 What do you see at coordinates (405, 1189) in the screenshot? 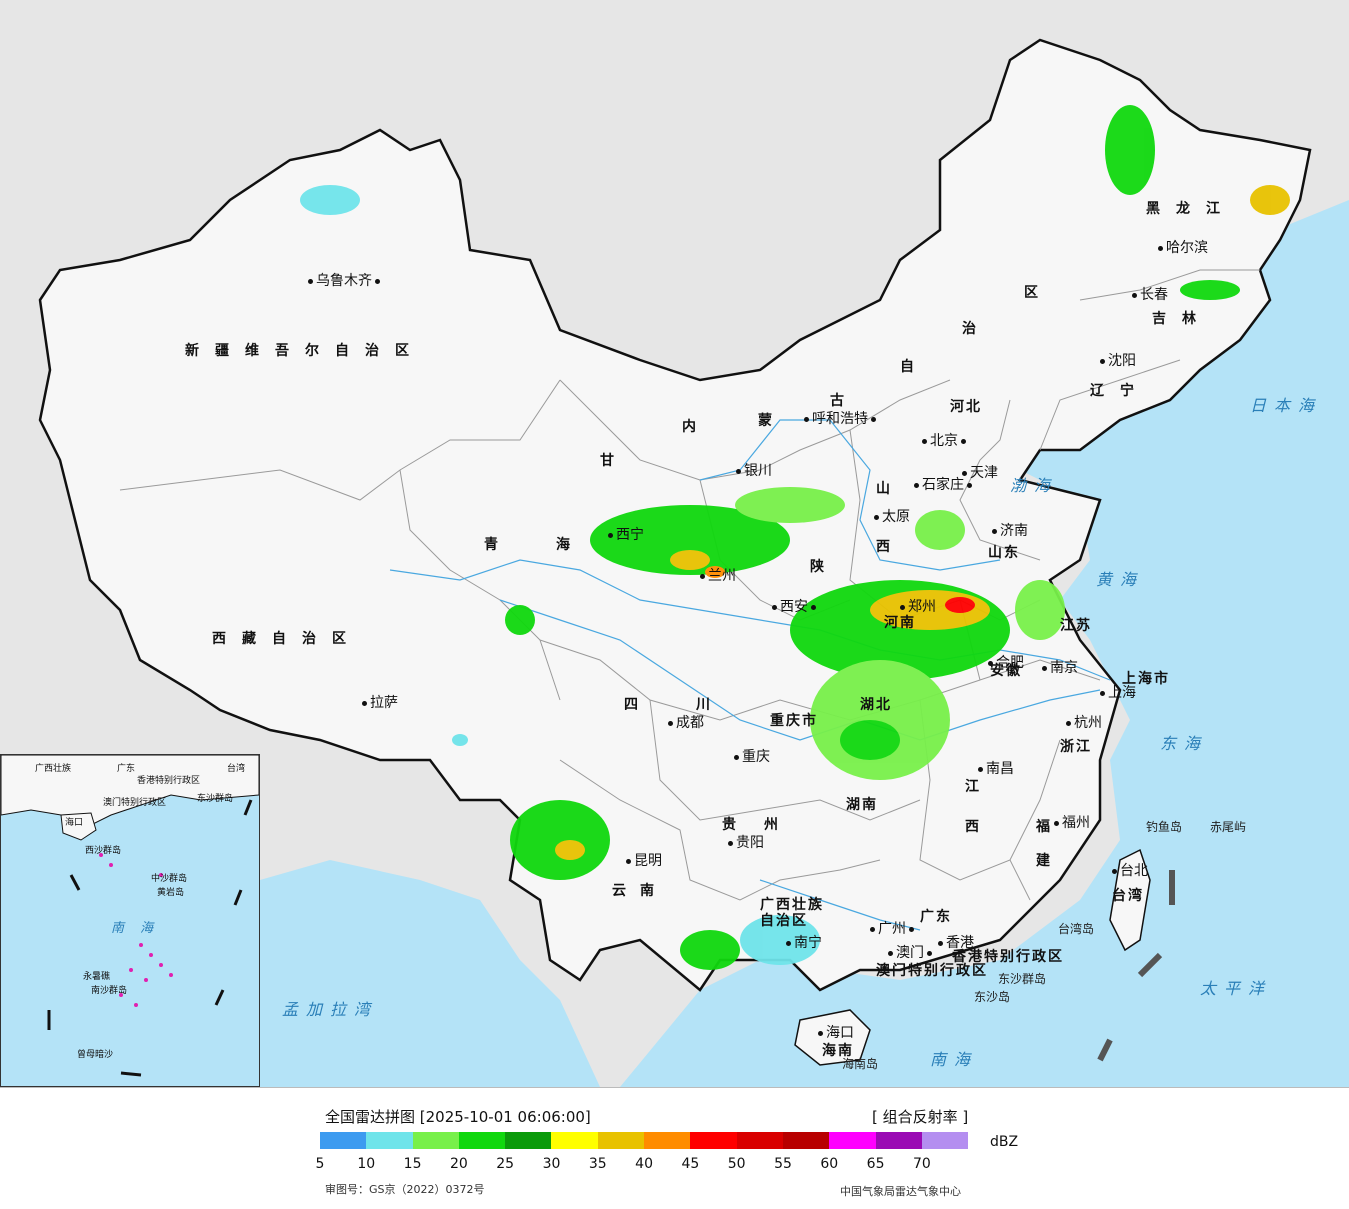
I see `review-number: 审图号：GS京（2022）0372号` at bounding box center [405, 1189].